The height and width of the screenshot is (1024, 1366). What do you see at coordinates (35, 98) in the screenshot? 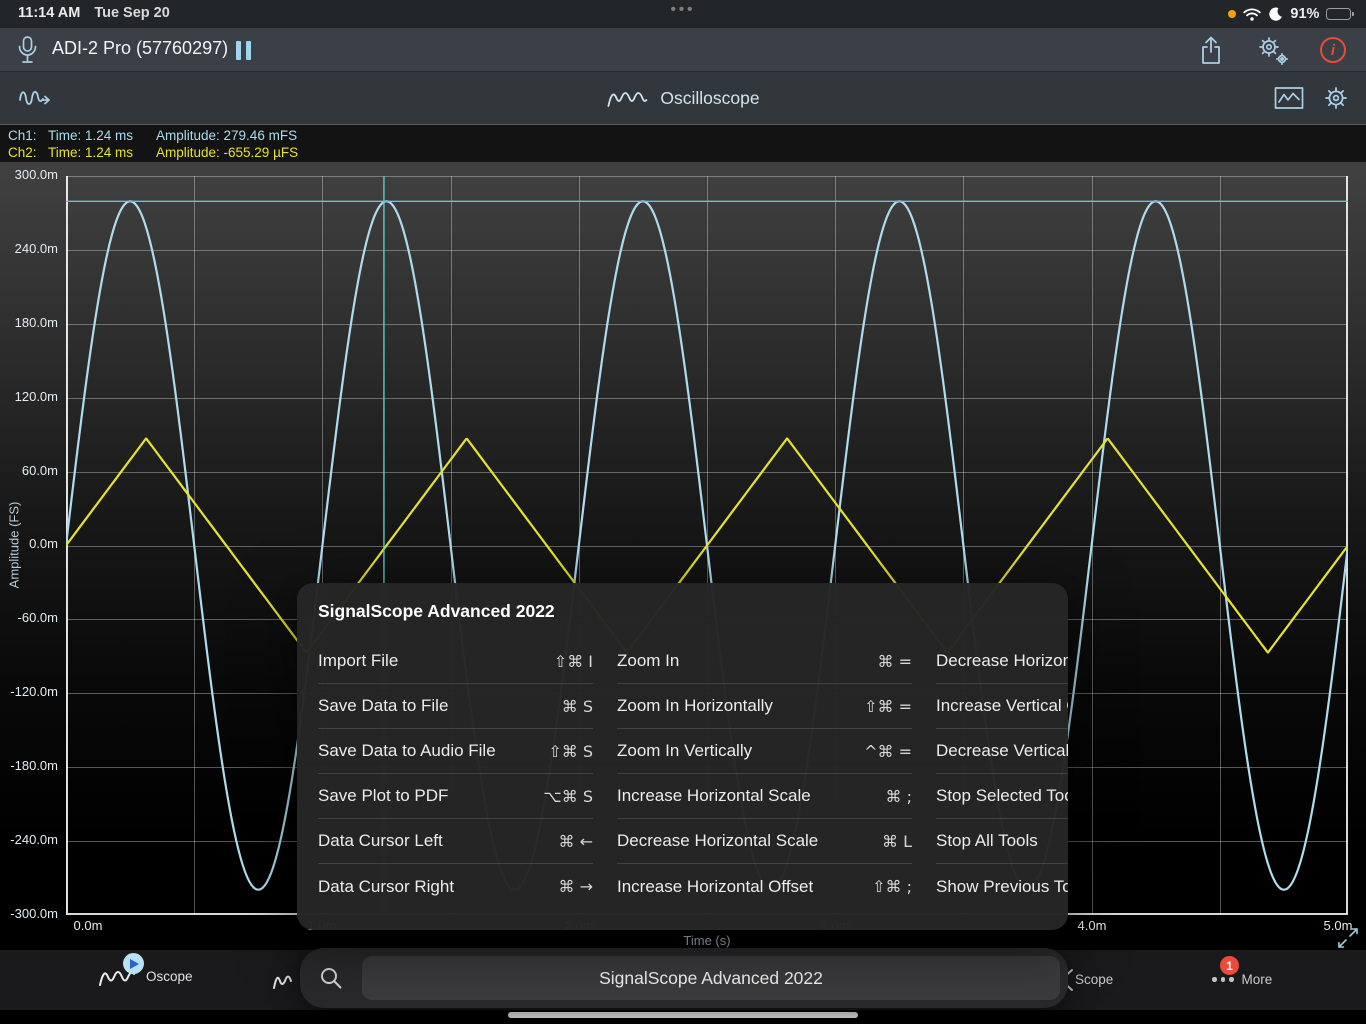
I see `signal-flow-icon` at bounding box center [35, 98].